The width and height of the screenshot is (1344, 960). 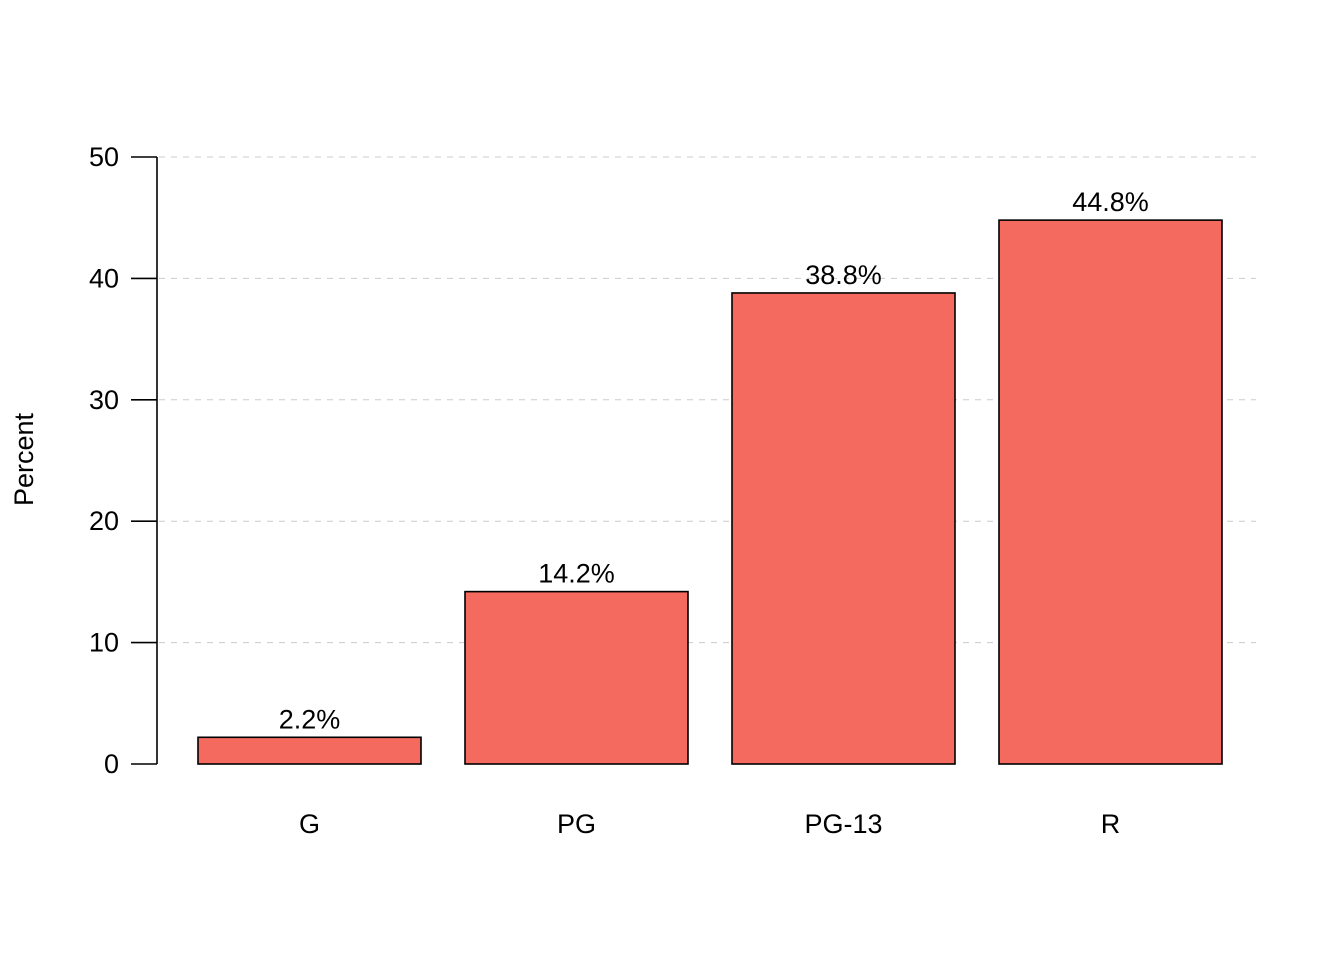 What do you see at coordinates (123, 460) in the screenshot?
I see `y-ticks: 0 10 20 30 40 50` at bounding box center [123, 460].